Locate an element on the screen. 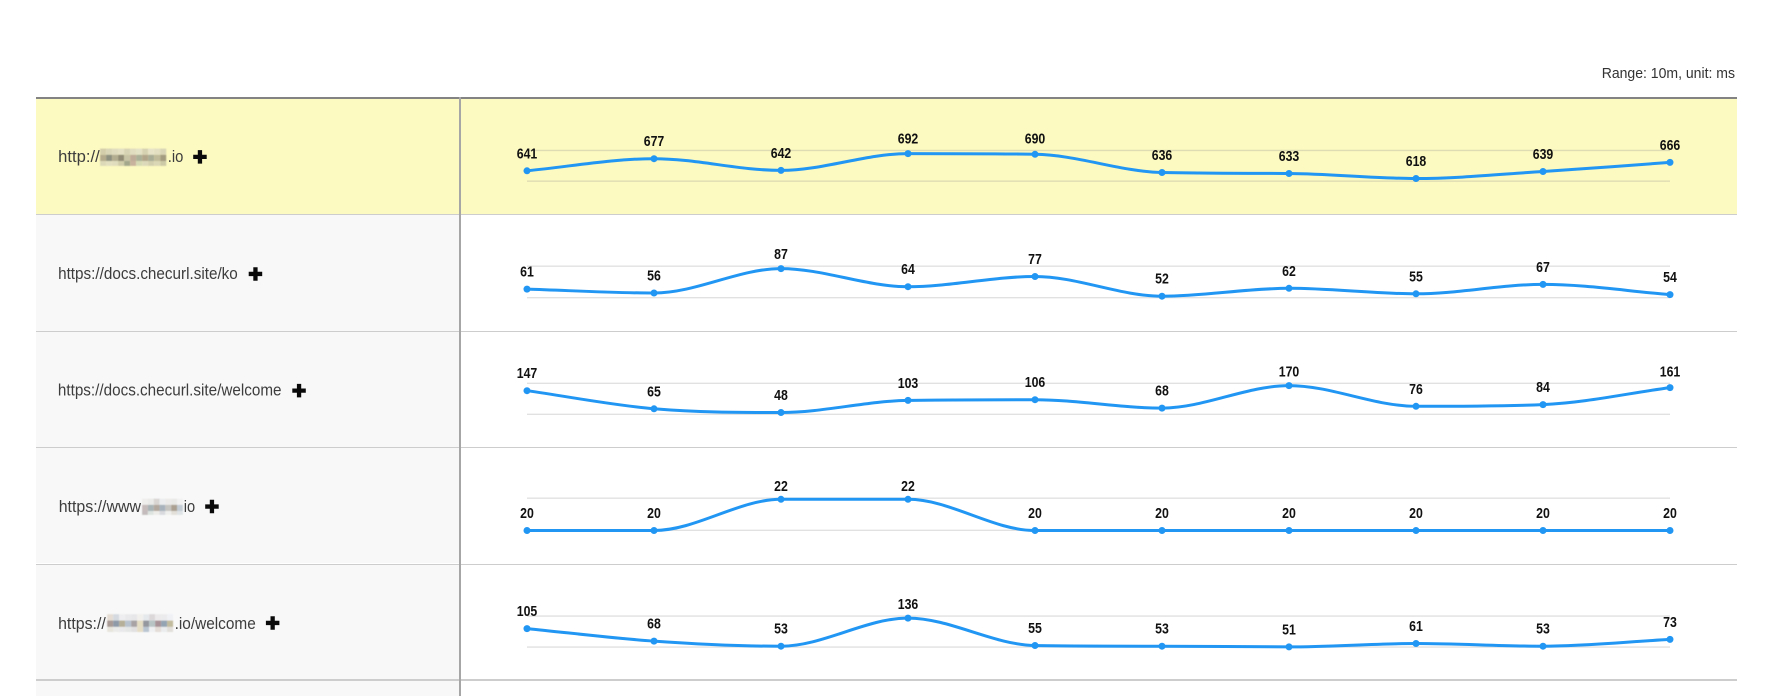  svg-text: 64 is located at coordinates (908, 270).